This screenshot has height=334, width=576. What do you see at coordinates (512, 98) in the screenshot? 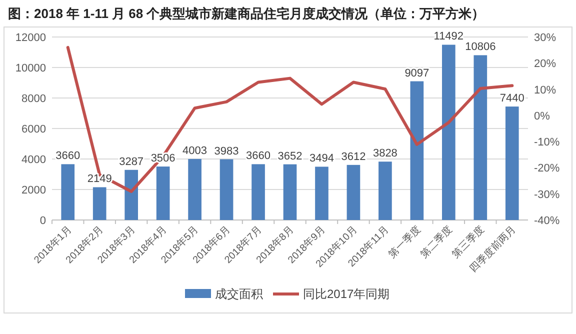
I see `data-label: 7440` at bounding box center [512, 98].